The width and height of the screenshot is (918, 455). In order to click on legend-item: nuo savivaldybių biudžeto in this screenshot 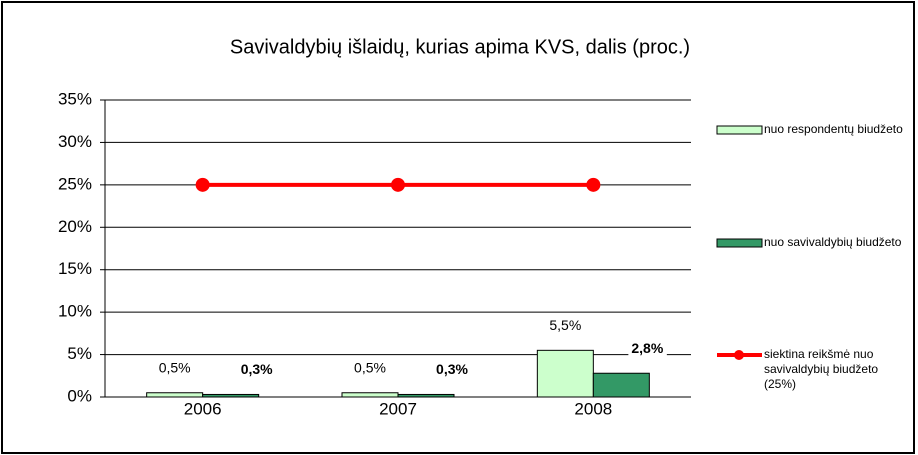, I will do `click(833, 242)`.